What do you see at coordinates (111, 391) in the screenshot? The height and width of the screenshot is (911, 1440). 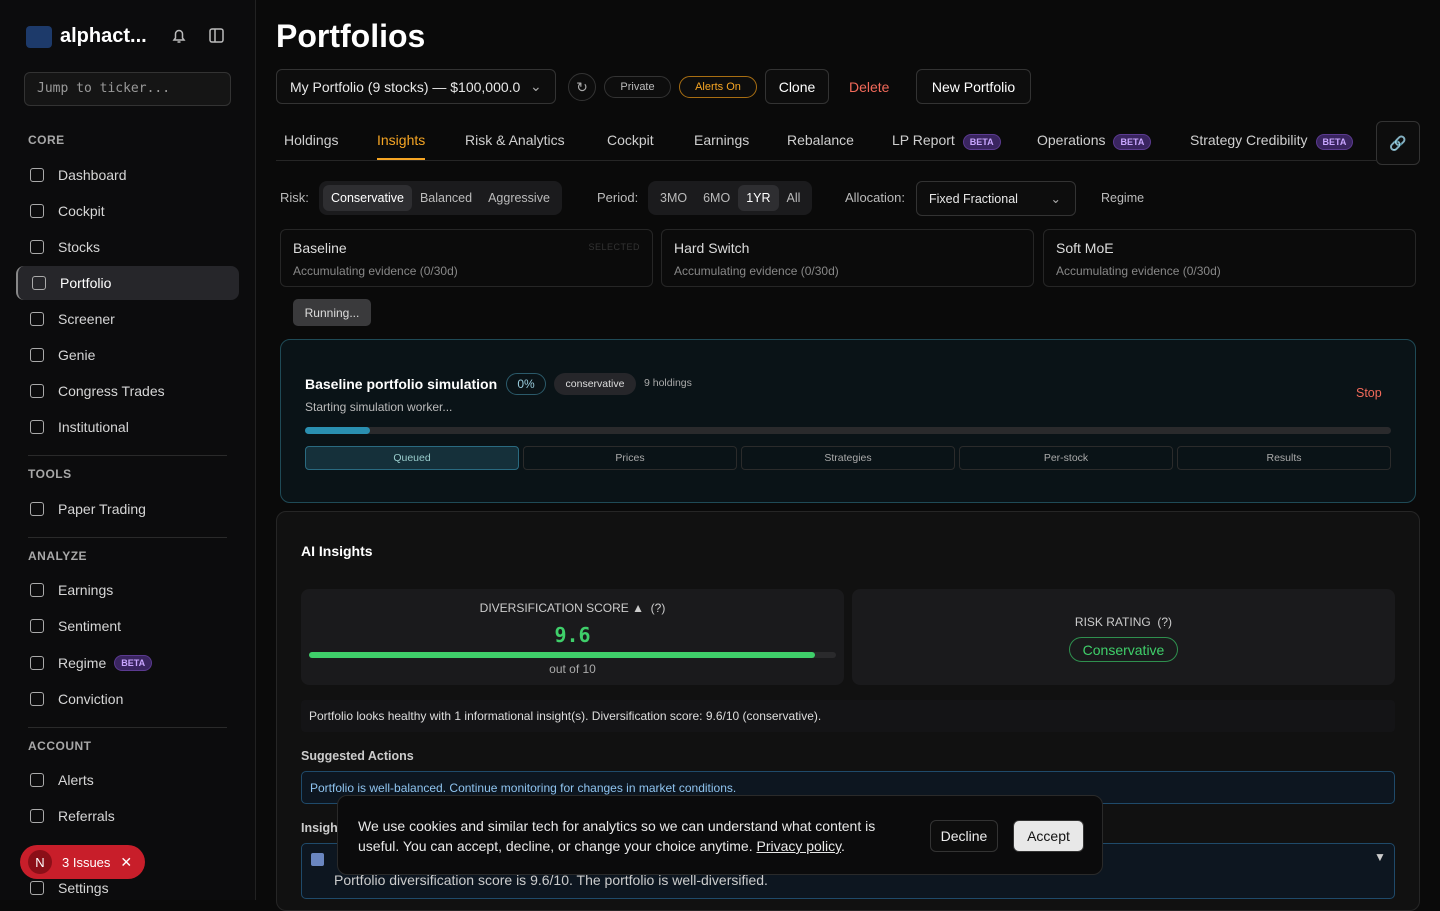 I see `nav-label: Congress Trades` at bounding box center [111, 391].